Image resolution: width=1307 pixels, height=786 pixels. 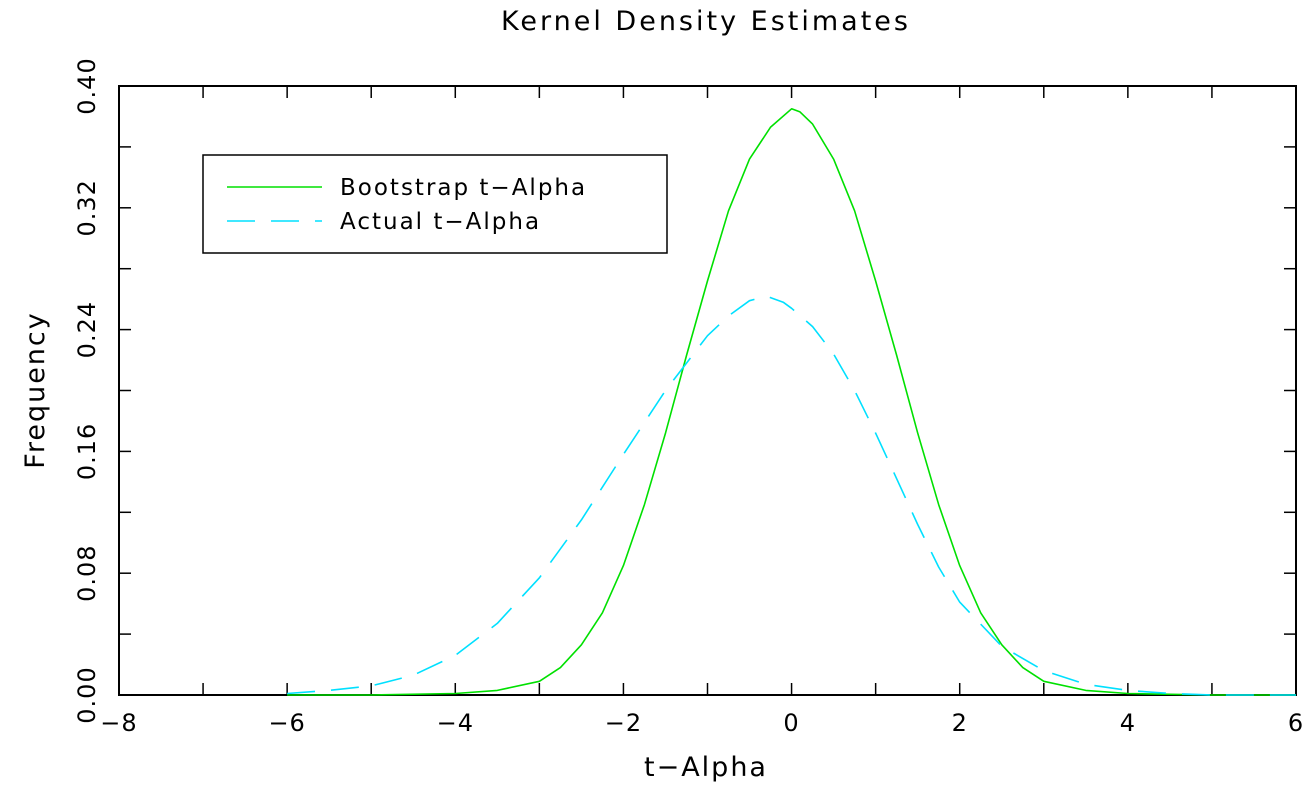 I want to click on x-tick-label: 2, so click(x=960, y=723).